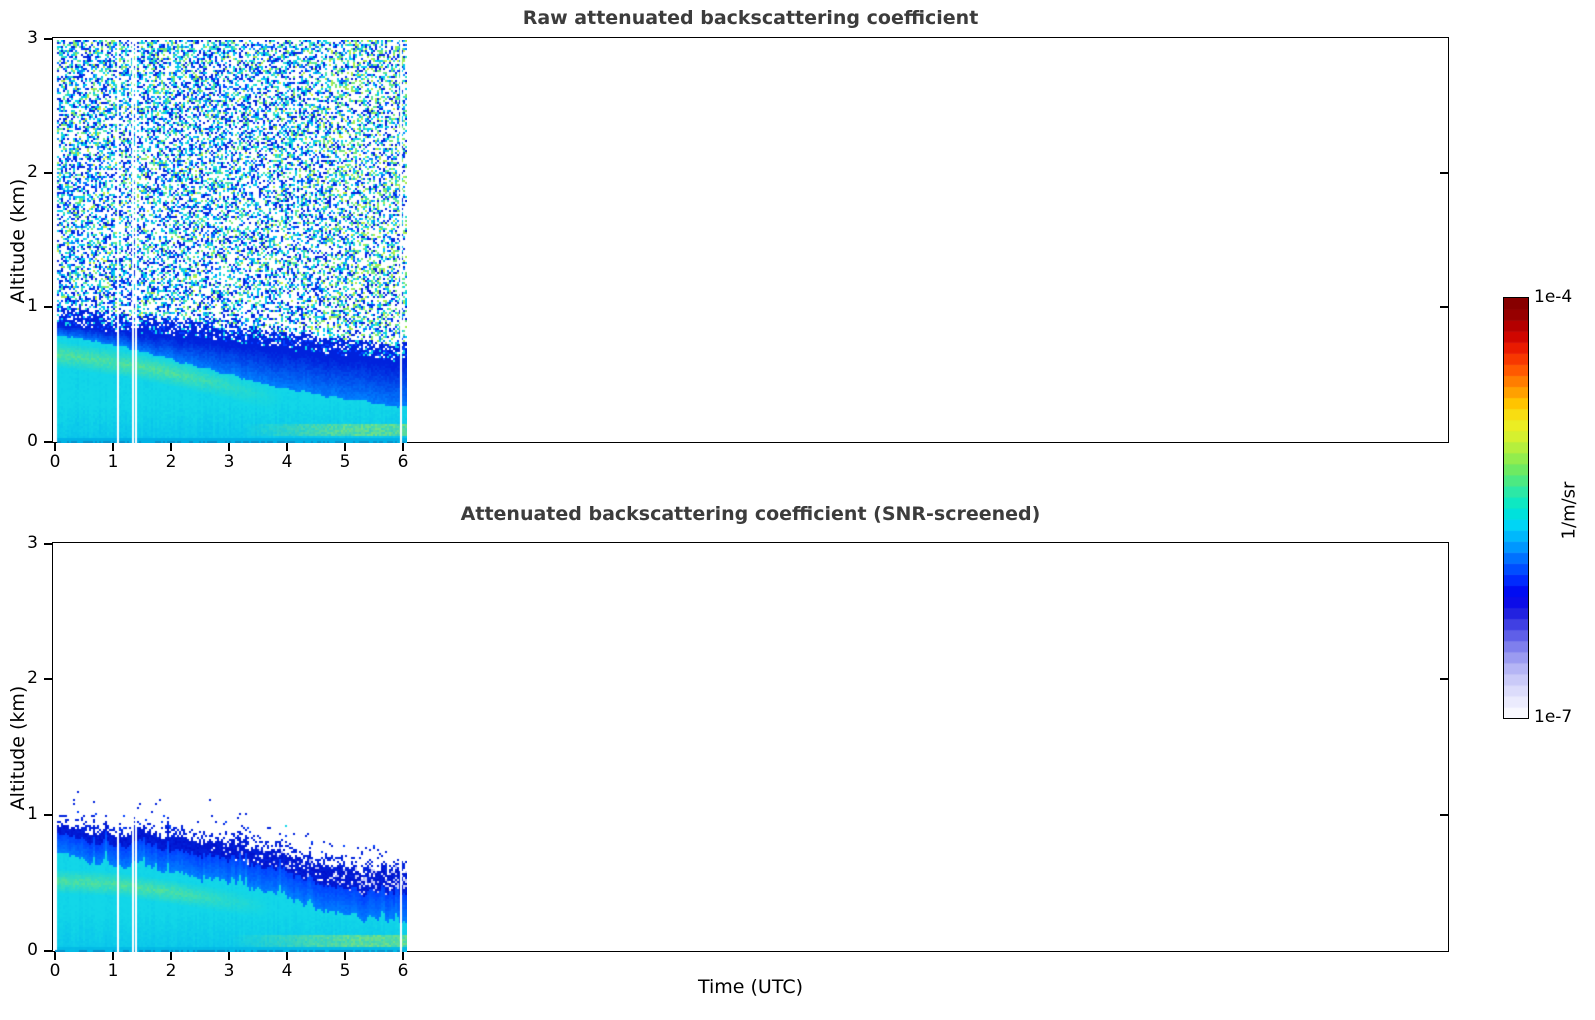 This screenshot has width=1595, height=1020. Describe the element at coordinates (403, 462) in the screenshot. I see `top-x-tick-label: 6` at that location.